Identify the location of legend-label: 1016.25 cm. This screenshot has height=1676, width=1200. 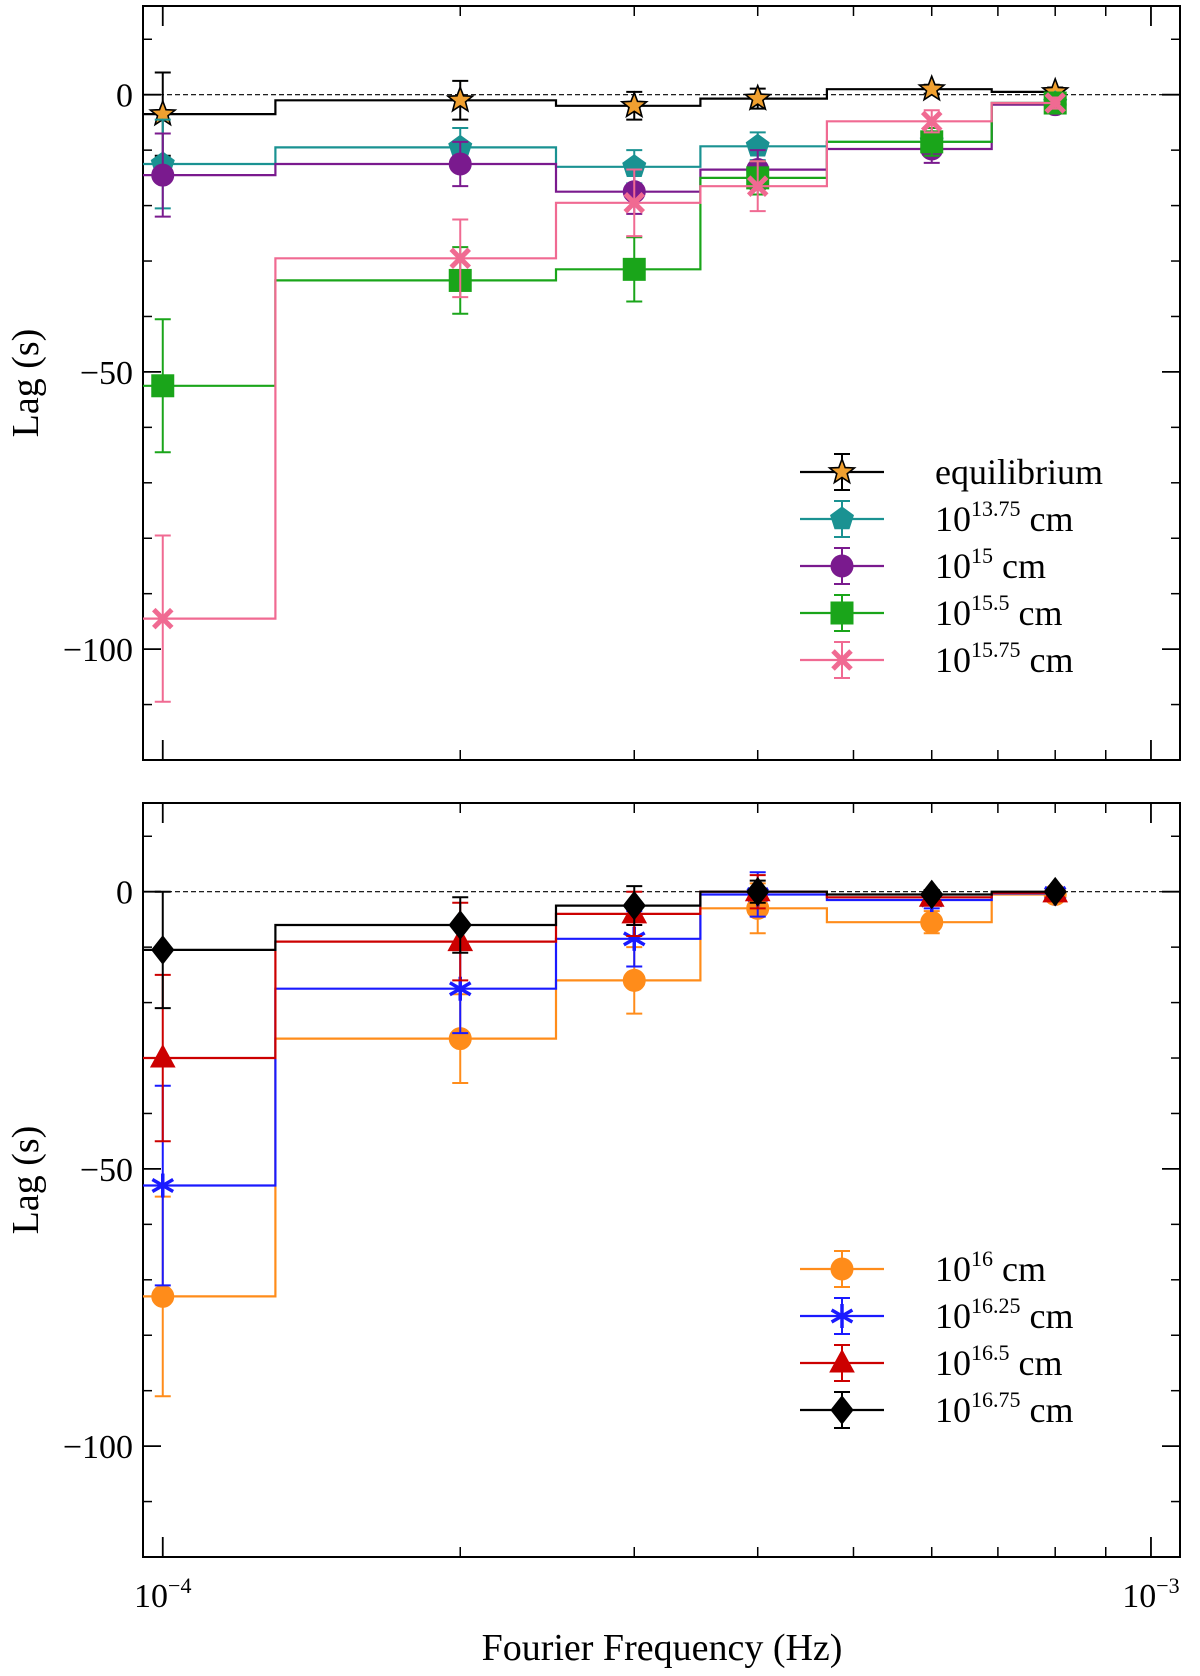
(1004, 1314).